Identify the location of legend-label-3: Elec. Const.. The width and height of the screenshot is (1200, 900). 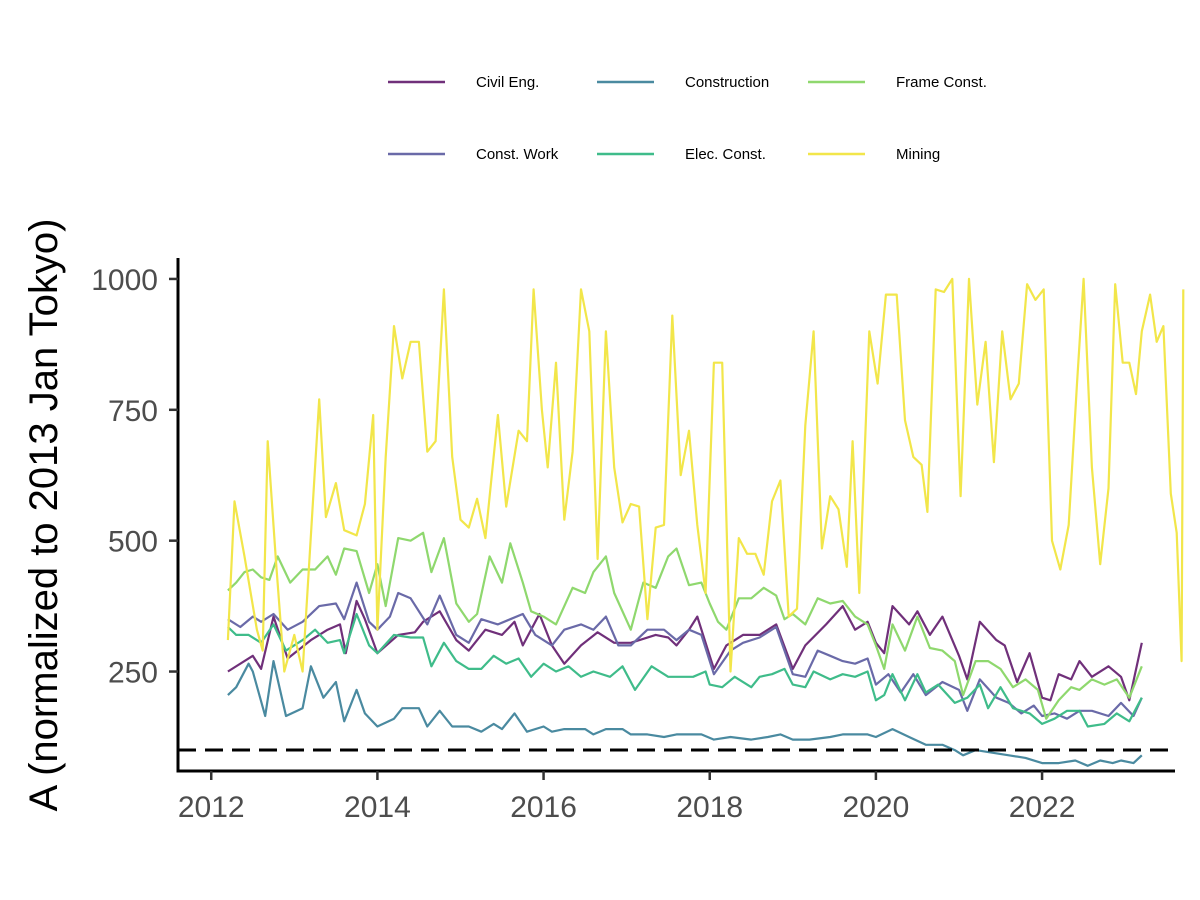
(725, 154).